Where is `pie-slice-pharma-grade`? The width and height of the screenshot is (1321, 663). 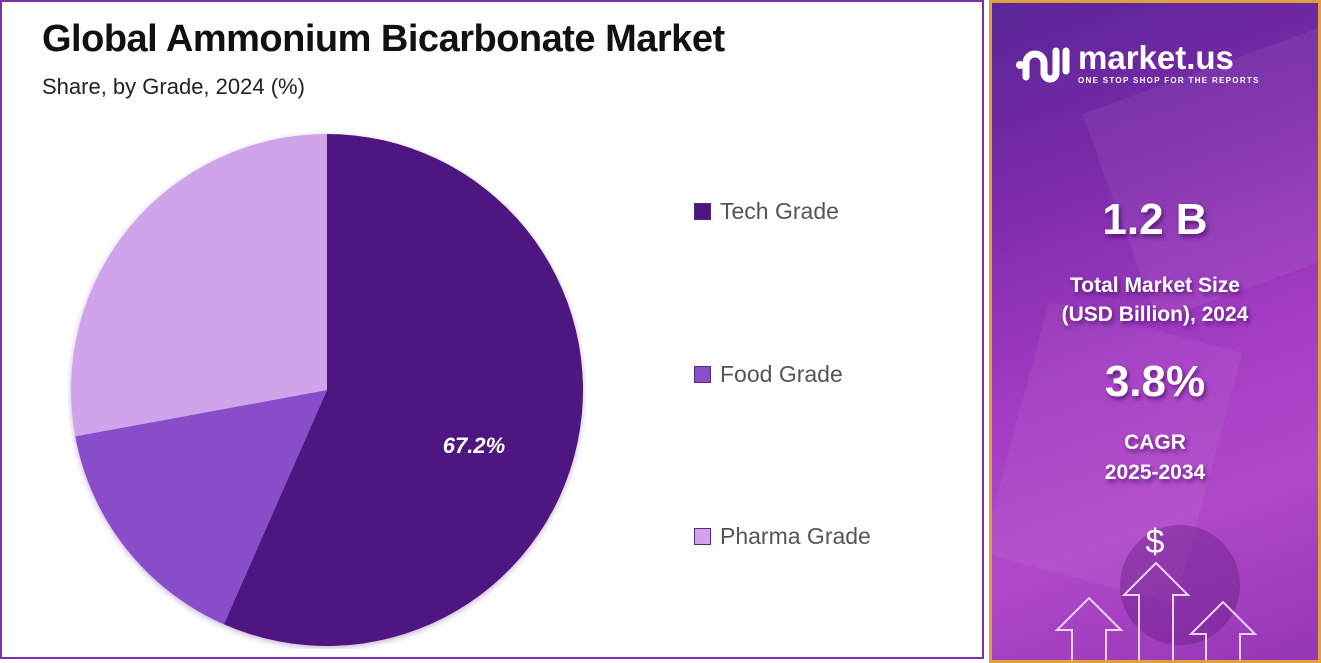
pie-slice-pharma-grade is located at coordinates (198, 285).